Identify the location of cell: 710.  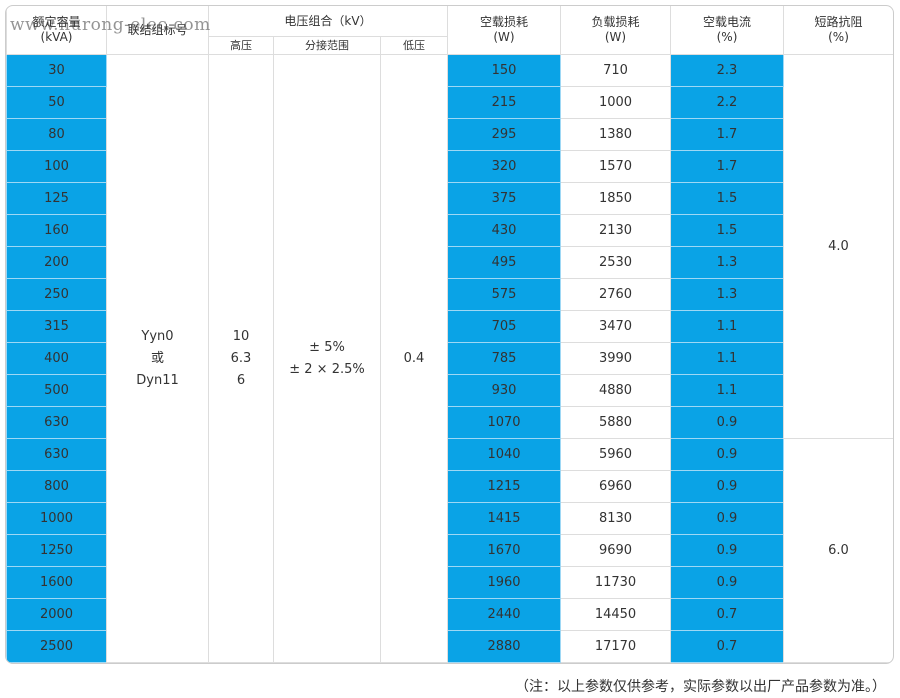
(615, 70).